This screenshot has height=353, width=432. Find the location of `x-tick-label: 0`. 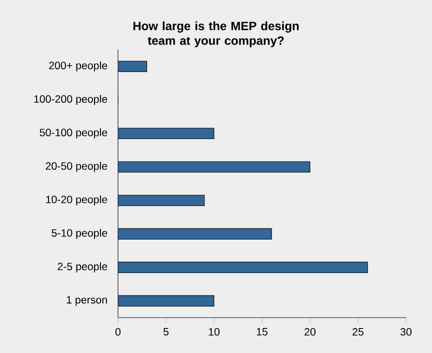

x-tick-label: 0 is located at coordinates (118, 332).